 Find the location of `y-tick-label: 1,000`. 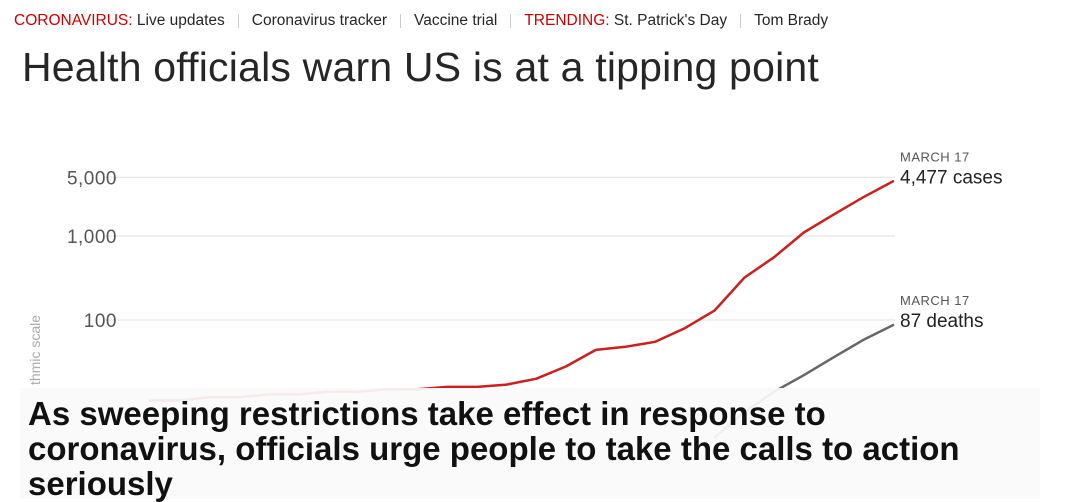

y-tick-label: 1,000 is located at coordinates (92, 237).